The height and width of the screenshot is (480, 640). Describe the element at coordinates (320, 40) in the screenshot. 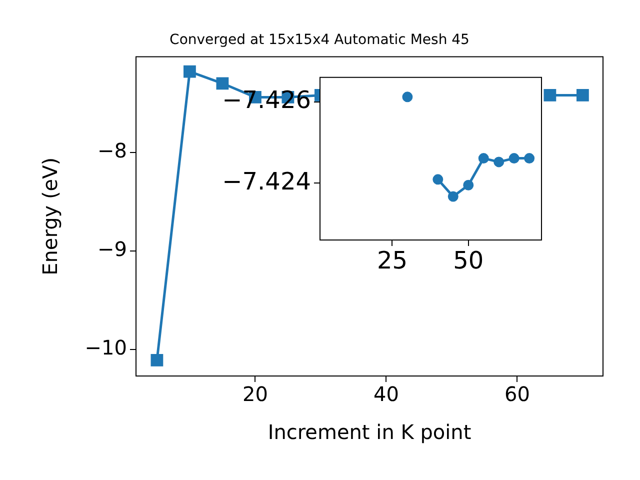

I see `chart-title: Converged at 15x15x4 Automatic Mesh 45` at that location.